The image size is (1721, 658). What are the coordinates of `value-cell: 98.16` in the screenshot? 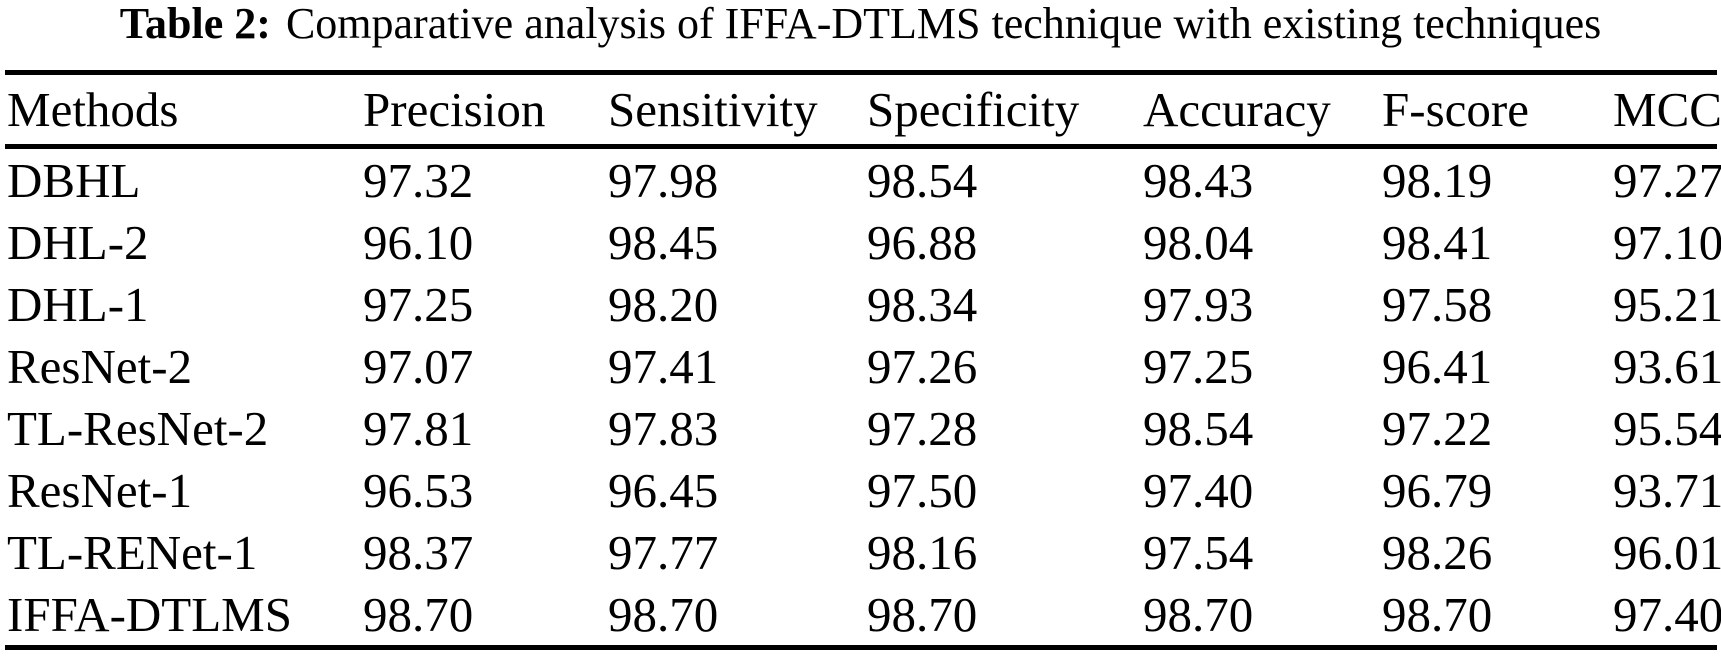 It's located at (922, 552).